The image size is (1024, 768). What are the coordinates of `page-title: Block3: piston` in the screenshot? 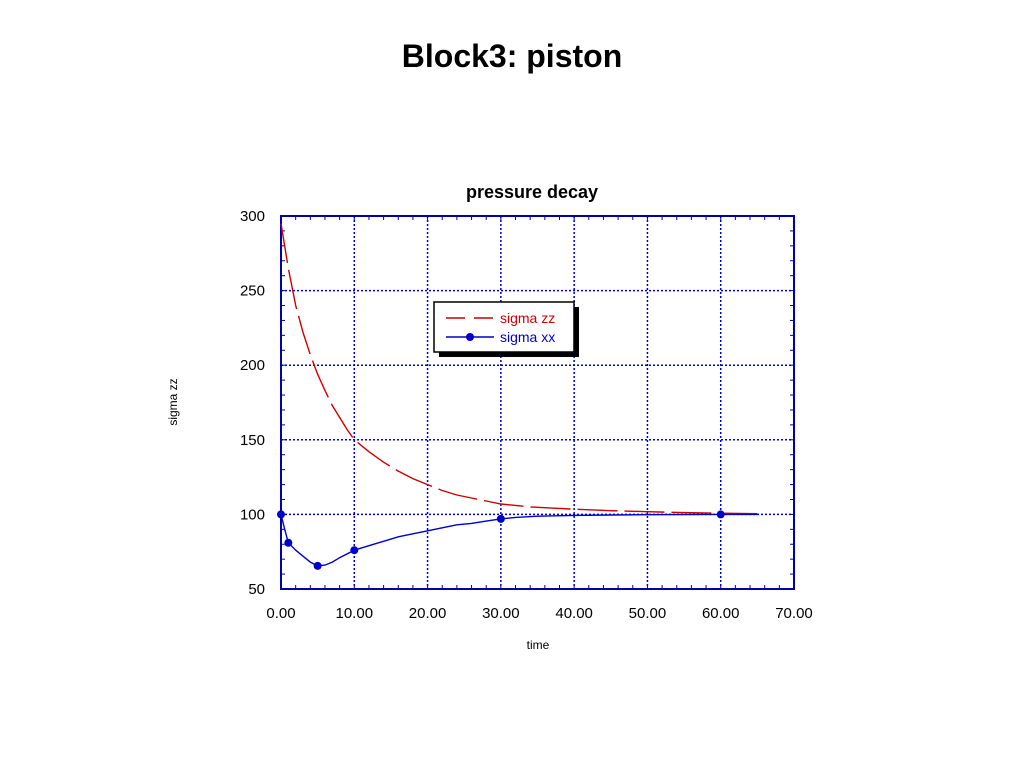 It's located at (512, 56).